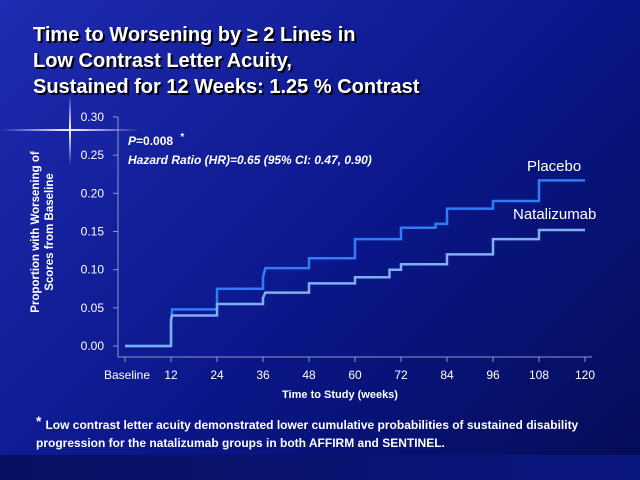 The image size is (640, 480). What do you see at coordinates (70, 130) in the screenshot?
I see `sparkle-vertical-decoration` at bounding box center [70, 130].